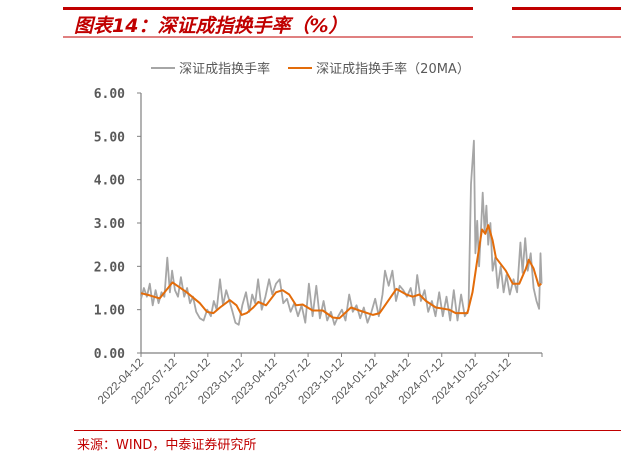 The width and height of the screenshot is (621, 463). I want to click on next-panel-top-rule, so click(566, 8).